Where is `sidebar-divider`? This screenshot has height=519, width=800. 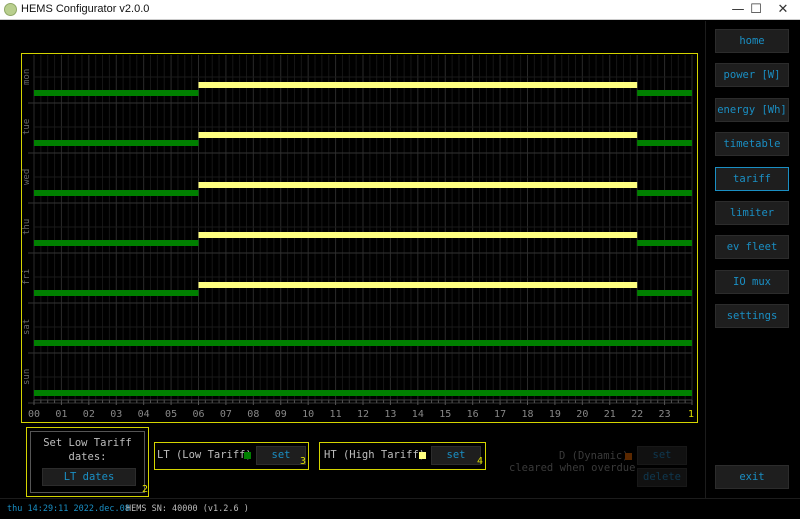 sidebar-divider is located at coordinates (705, 260).